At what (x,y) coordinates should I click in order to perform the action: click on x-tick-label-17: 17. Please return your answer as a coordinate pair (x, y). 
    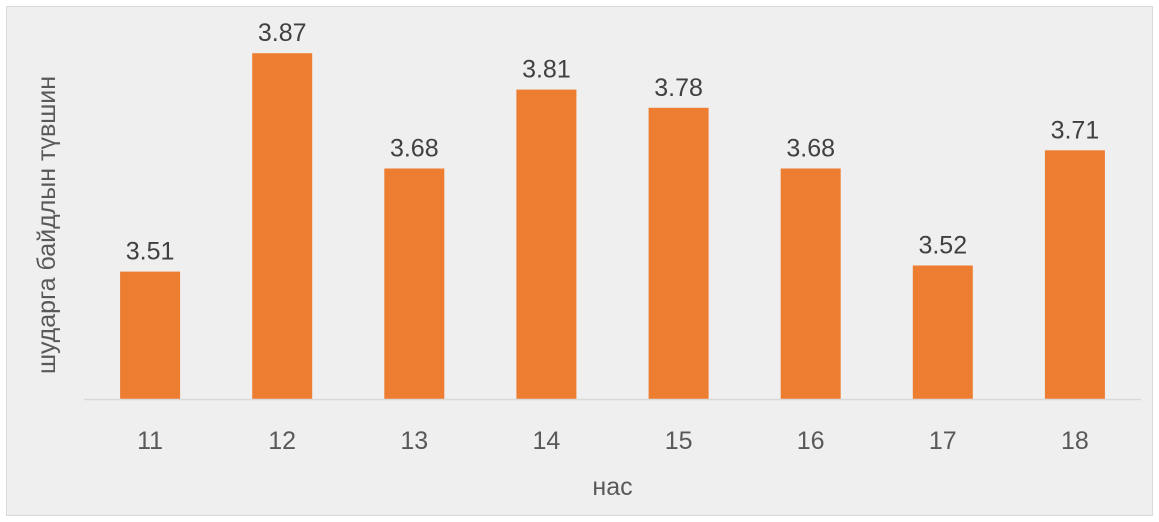
    Looking at the image, I should click on (943, 441).